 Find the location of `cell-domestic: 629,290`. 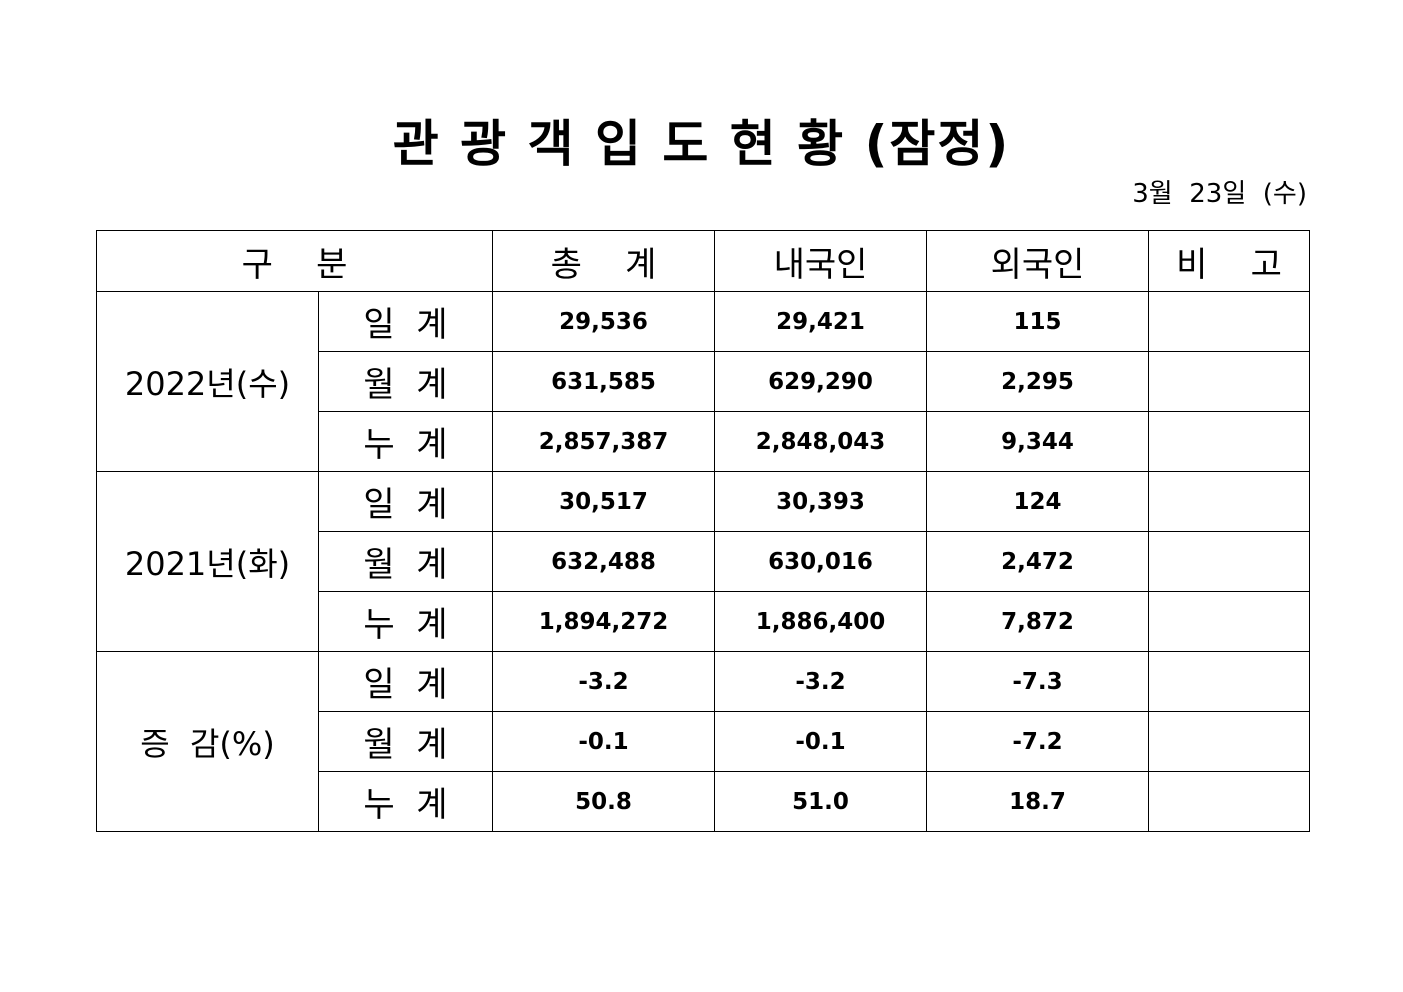

cell-domestic: 629,290 is located at coordinates (821, 381).